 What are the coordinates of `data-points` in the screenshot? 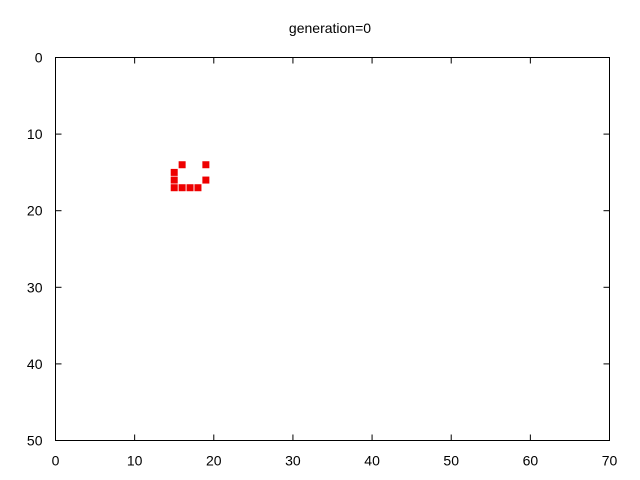 It's located at (190, 176).